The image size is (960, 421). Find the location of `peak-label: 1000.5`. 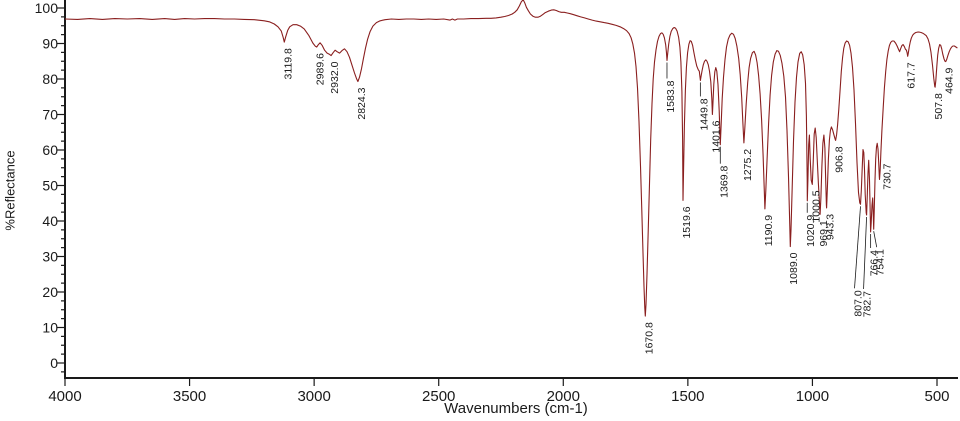

peak-label: 1000.5 is located at coordinates (816, 206).